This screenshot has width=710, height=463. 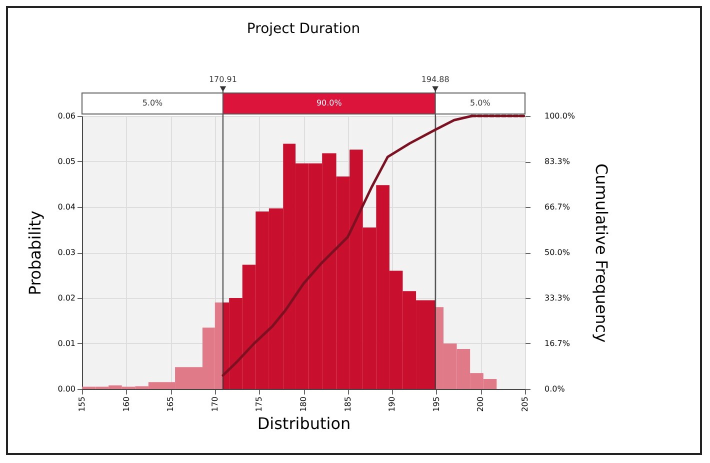 I want to click on x-tick-label: 170, so click(x=215, y=404).